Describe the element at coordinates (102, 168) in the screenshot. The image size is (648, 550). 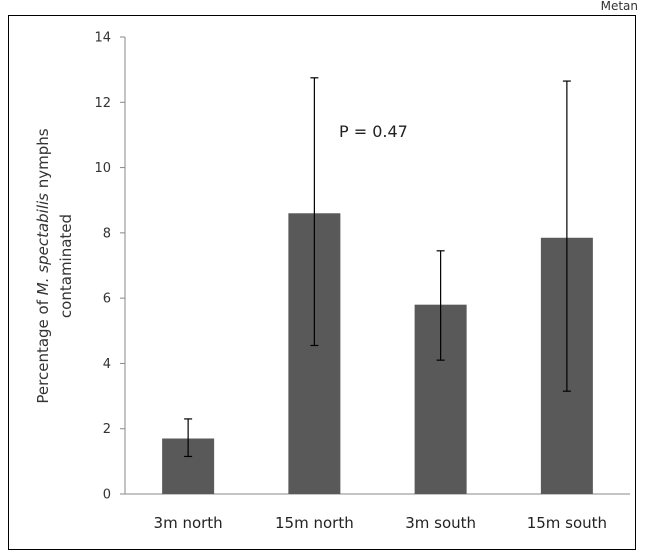
I see `y-tick-label: 10` at that location.